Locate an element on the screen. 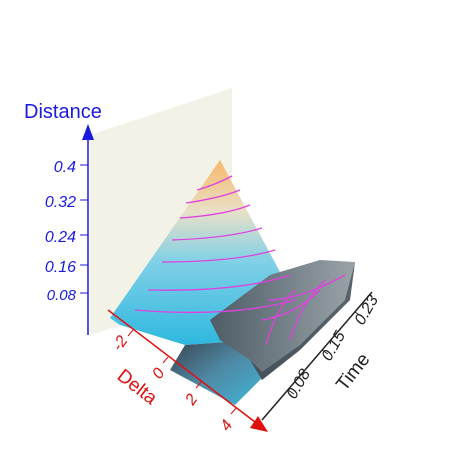  z-tick-label: 0.4 is located at coordinates (65, 167).